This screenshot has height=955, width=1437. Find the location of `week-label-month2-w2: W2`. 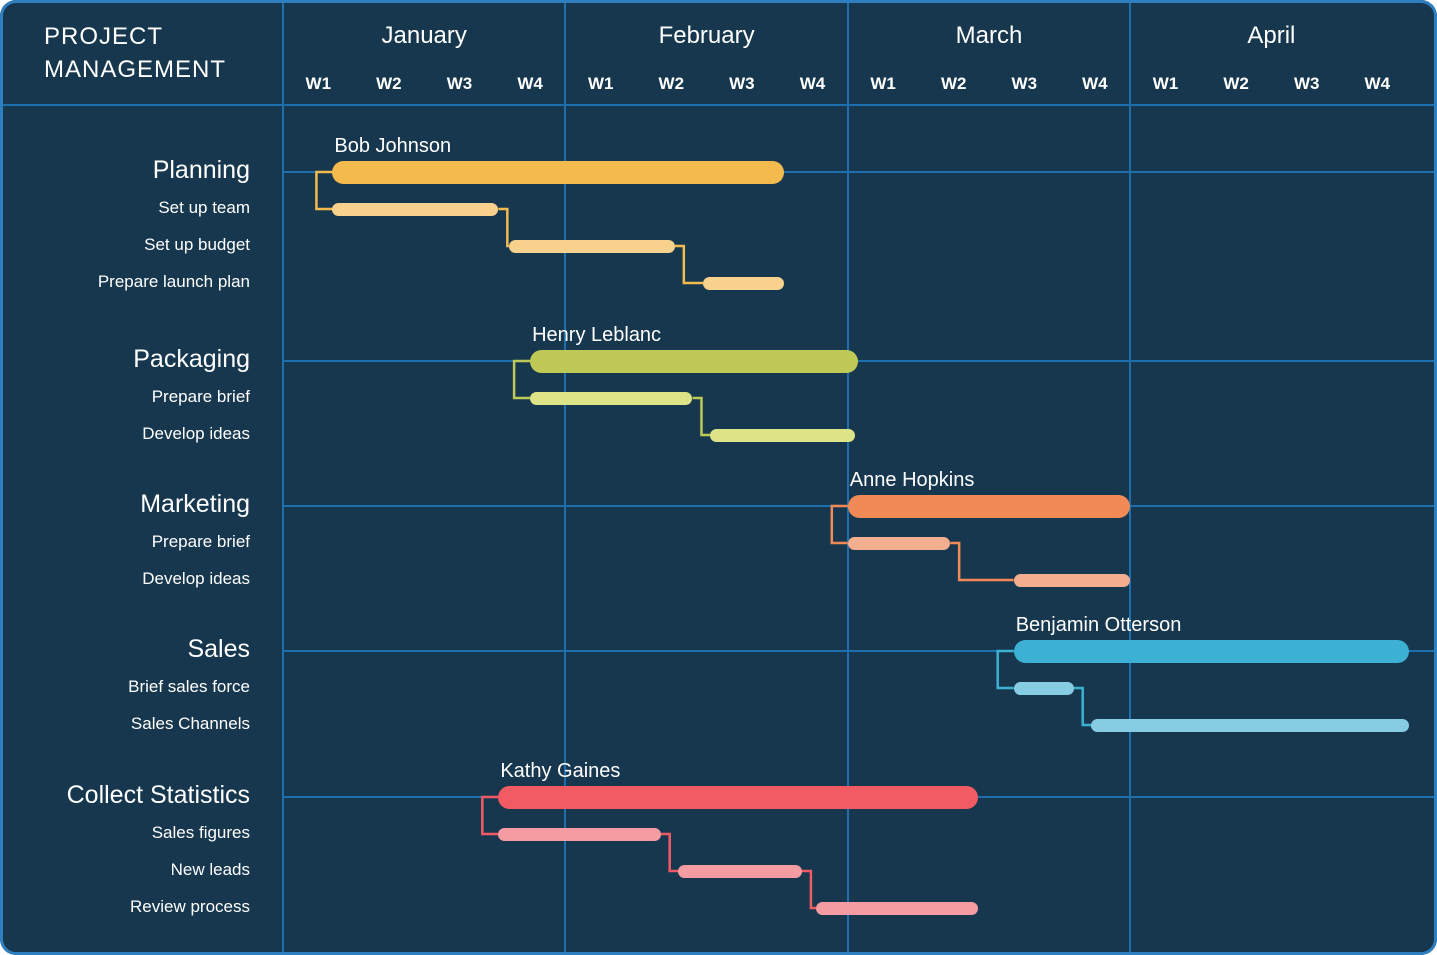

week-label-month2-w2: W2 is located at coordinates (671, 83).